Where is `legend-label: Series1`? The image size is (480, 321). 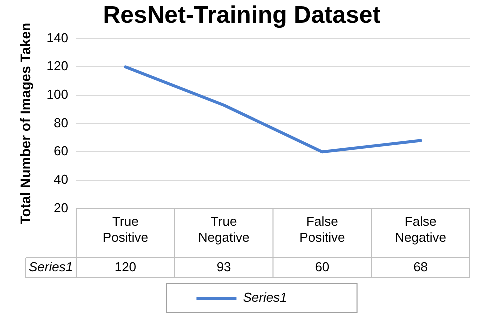
legend-label: Series1 is located at coordinates (265, 298).